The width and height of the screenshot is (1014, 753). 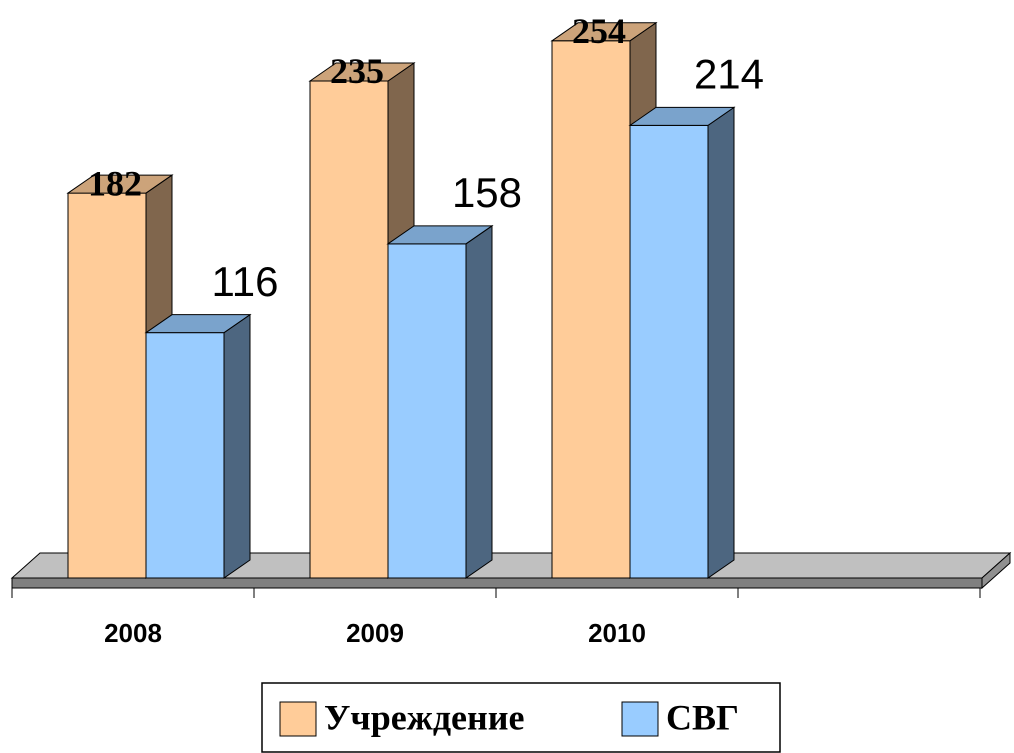 I want to click on x-tick-label: 2008, so click(x=133, y=633).